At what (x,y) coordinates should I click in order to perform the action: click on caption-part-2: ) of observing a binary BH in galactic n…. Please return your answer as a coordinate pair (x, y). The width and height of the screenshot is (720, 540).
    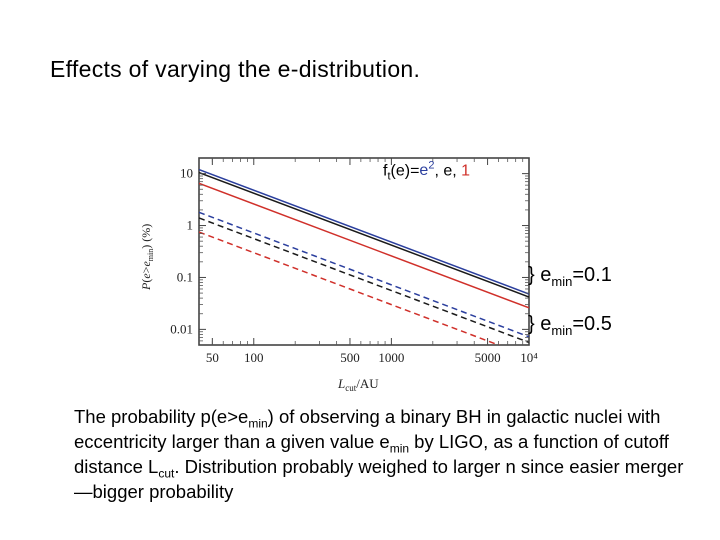
    Looking at the image, I should click on (367, 429).